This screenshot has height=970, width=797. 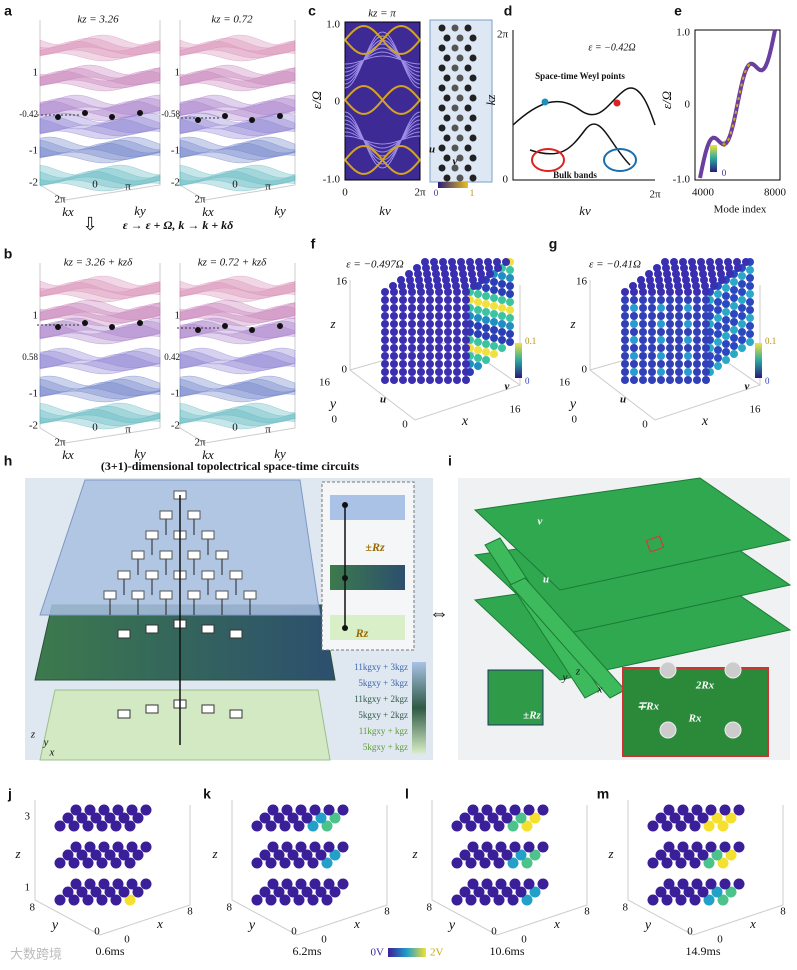 I want to click on panel-label: a, so click(x=8, y=11).